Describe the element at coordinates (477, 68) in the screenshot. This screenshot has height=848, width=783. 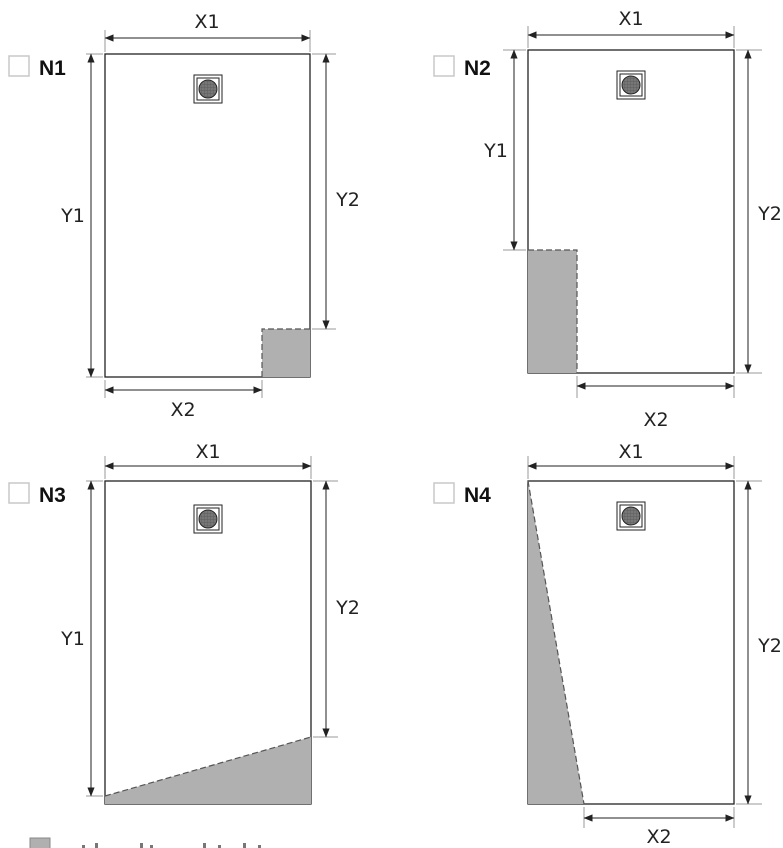
I see `variant-label: N2` at that location.